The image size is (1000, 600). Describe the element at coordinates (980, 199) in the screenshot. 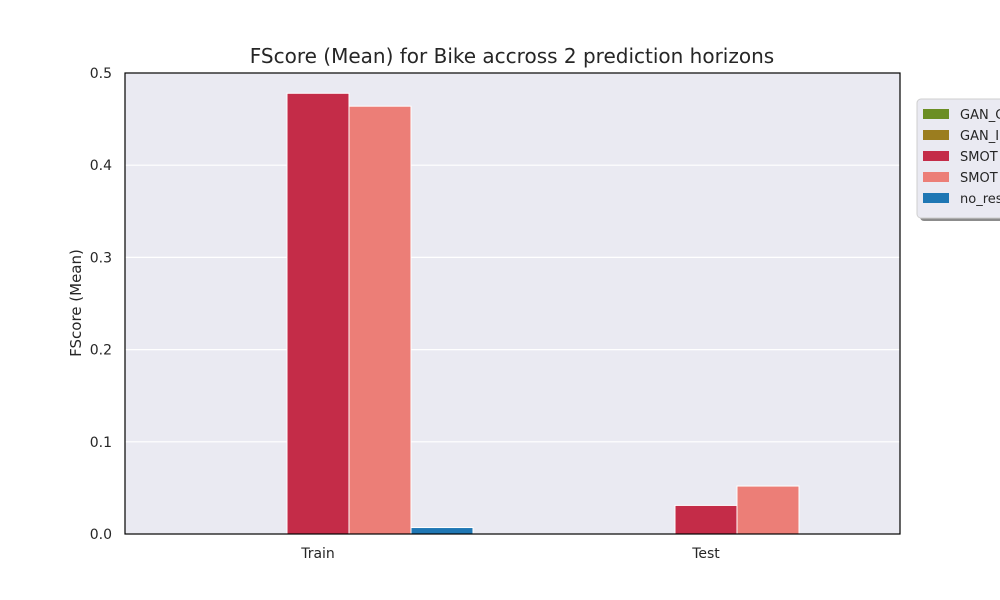

I see `legend-label: no_res` at that location.